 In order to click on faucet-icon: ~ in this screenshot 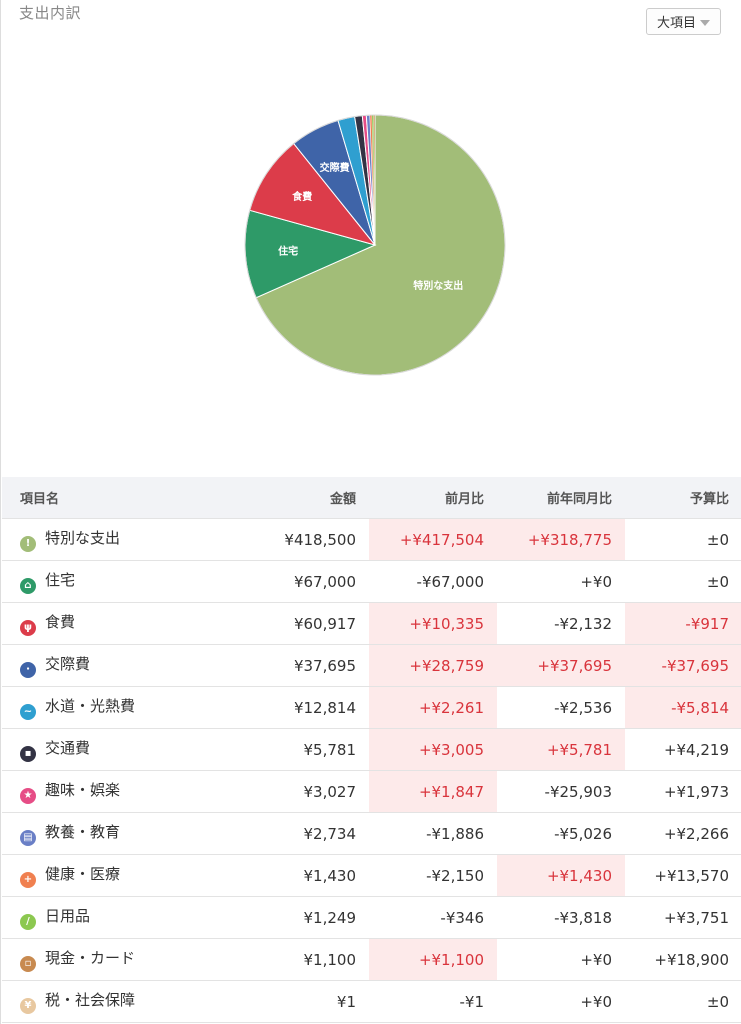, I will do `click(28, 712)`.